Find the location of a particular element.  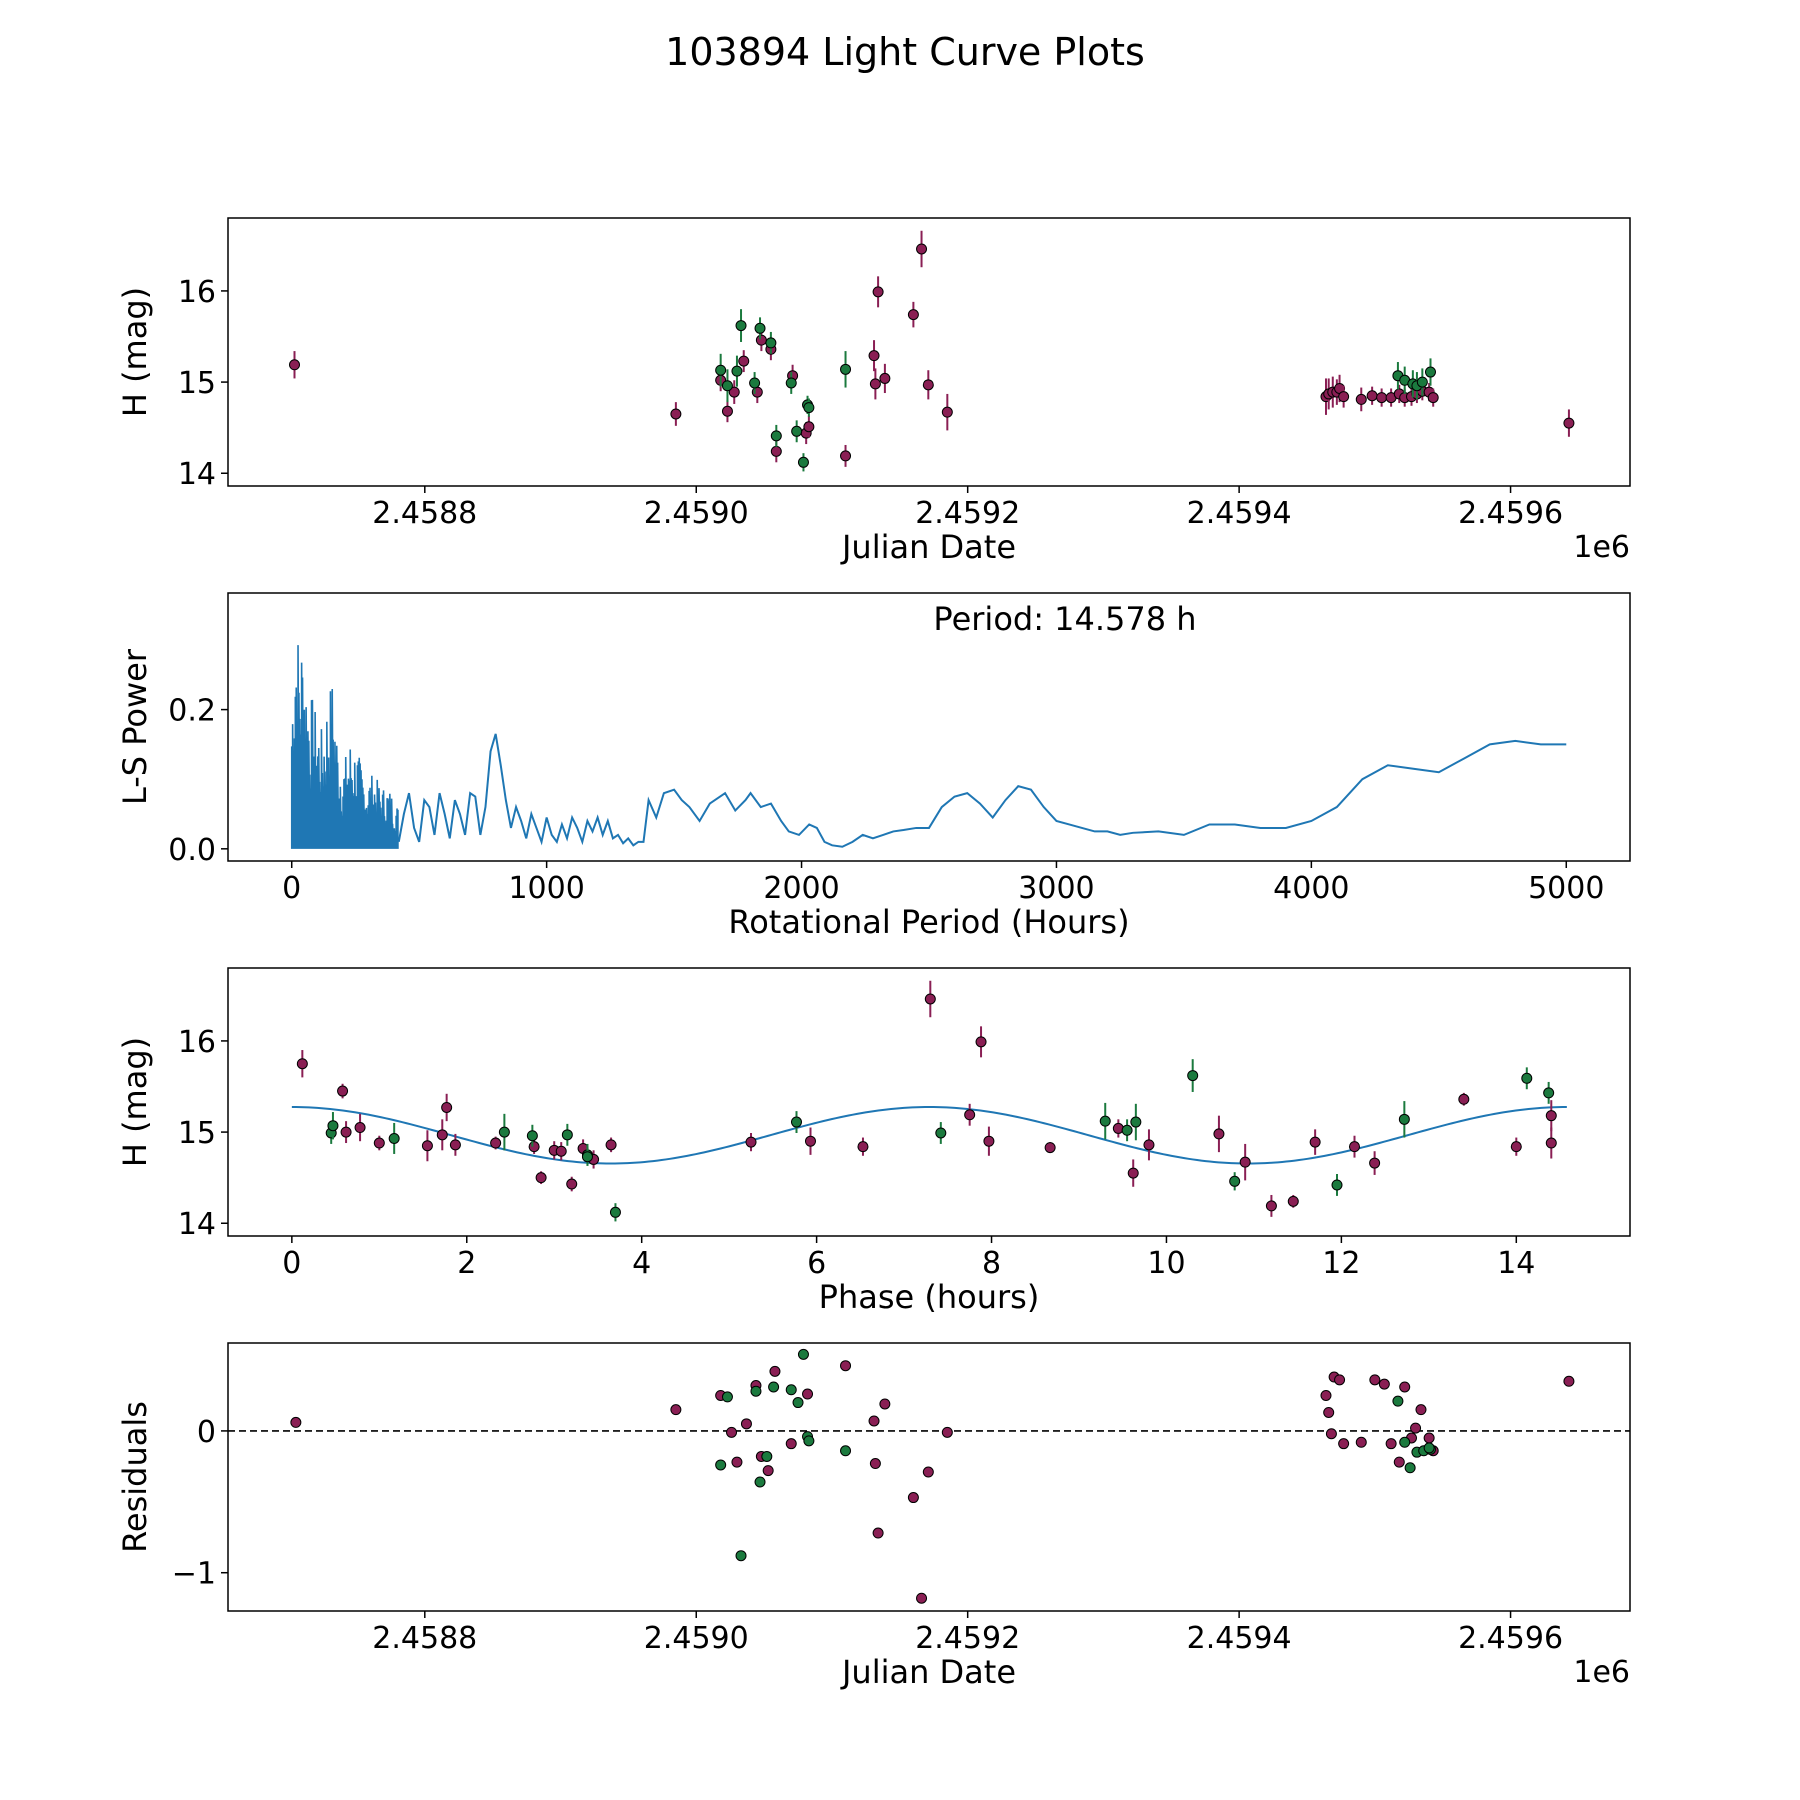

x-tick-label: 2 is located at coordinates (466, 1263).